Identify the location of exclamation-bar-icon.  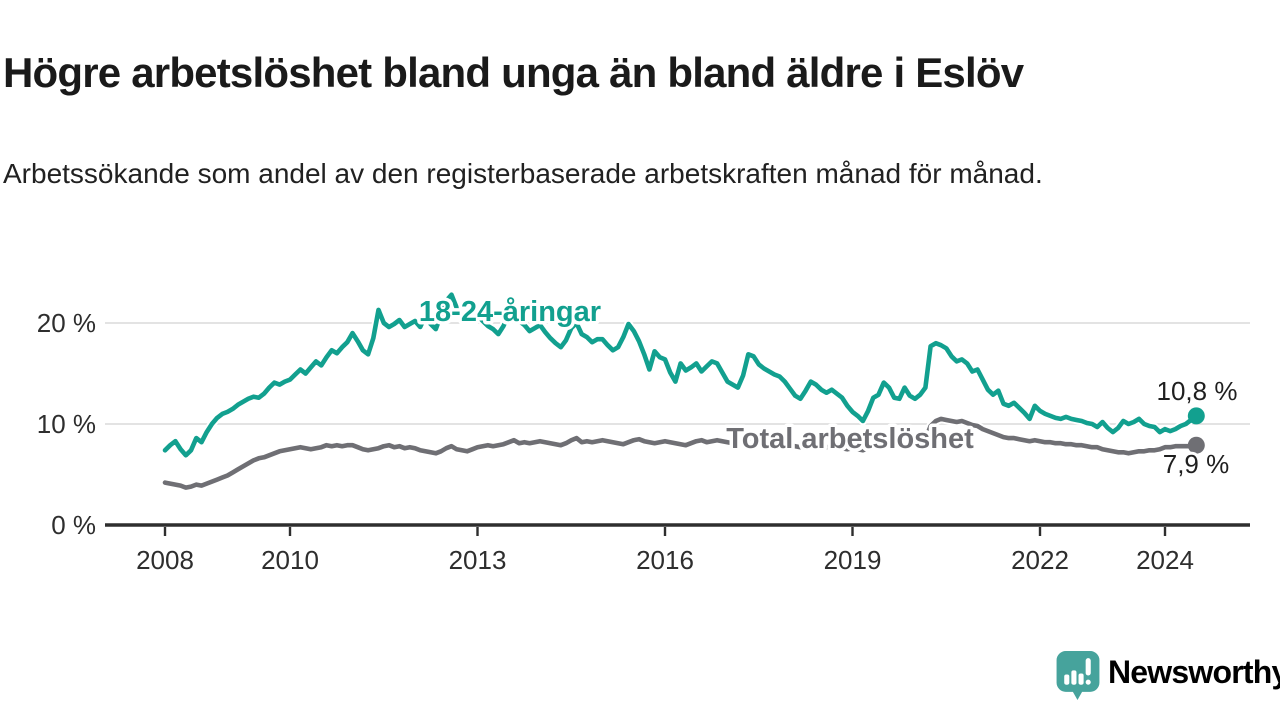
(1088, 667).